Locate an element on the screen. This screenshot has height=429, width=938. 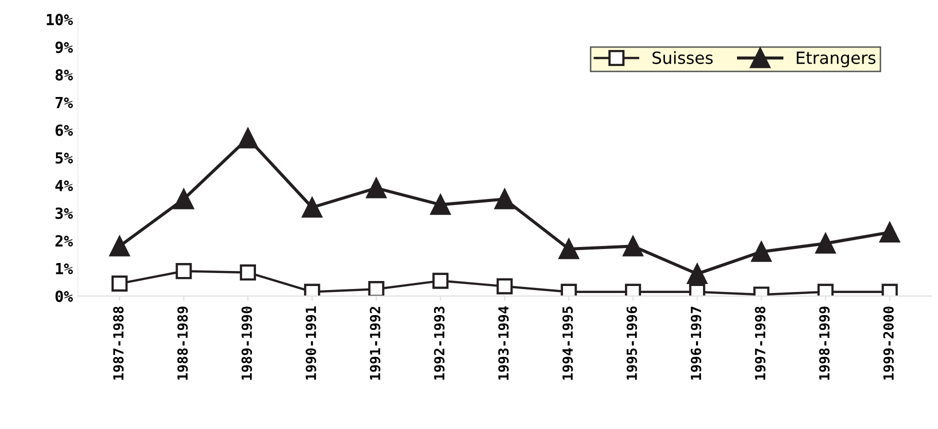
x-tick-label: 1994-1995 is located at coordinates (567, 343).